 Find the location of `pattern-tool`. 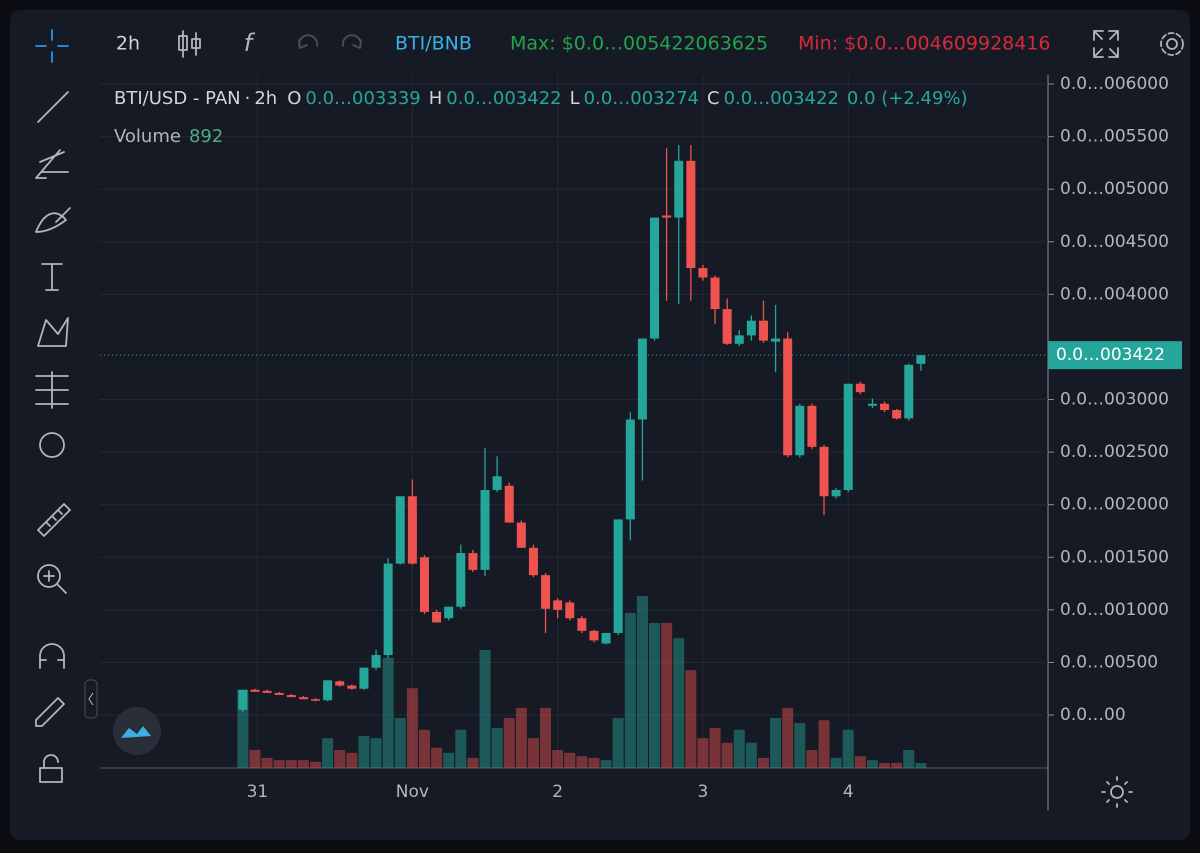

pattern-tool is located at coordinates (53, 332).